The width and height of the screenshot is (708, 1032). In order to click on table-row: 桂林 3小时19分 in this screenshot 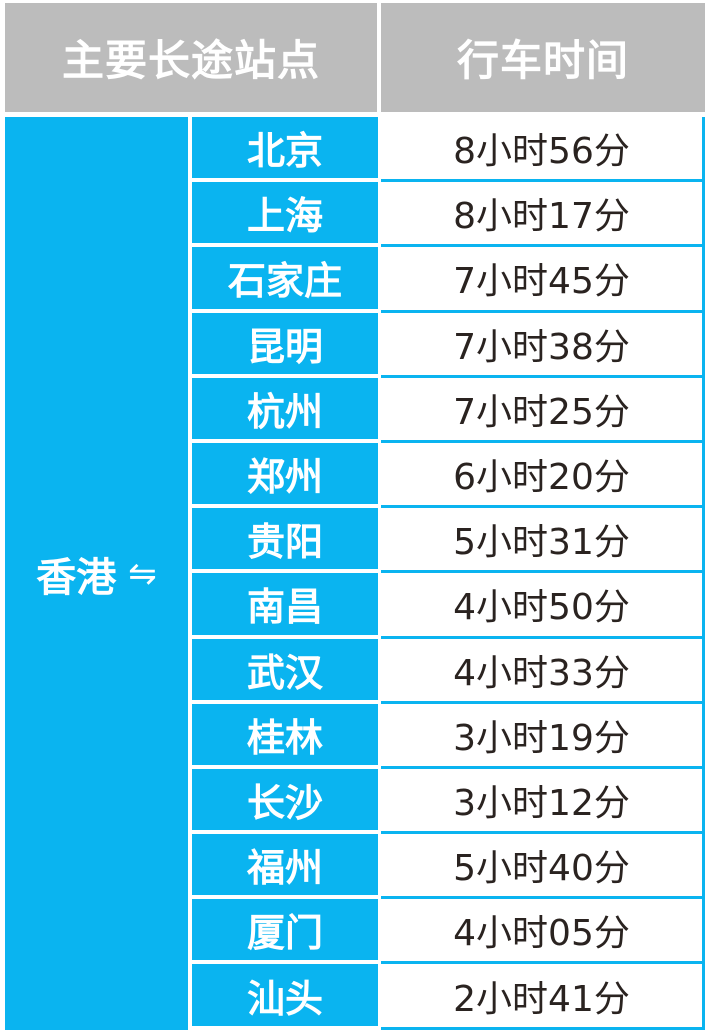, I will do `click(448, 736)`.